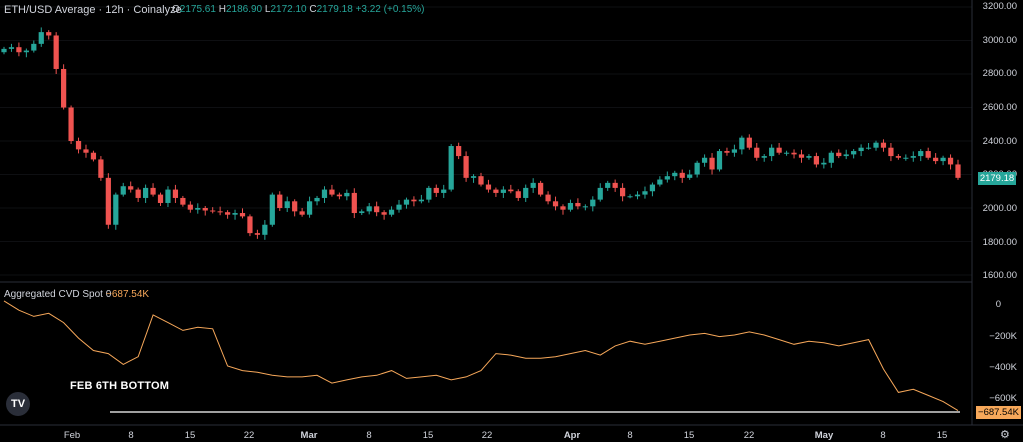 This screenshot has width=1023, height=442. Describe the element at coordinates (72, 435) in the screenshot. I see `time-tick-label: Feb` at that location.